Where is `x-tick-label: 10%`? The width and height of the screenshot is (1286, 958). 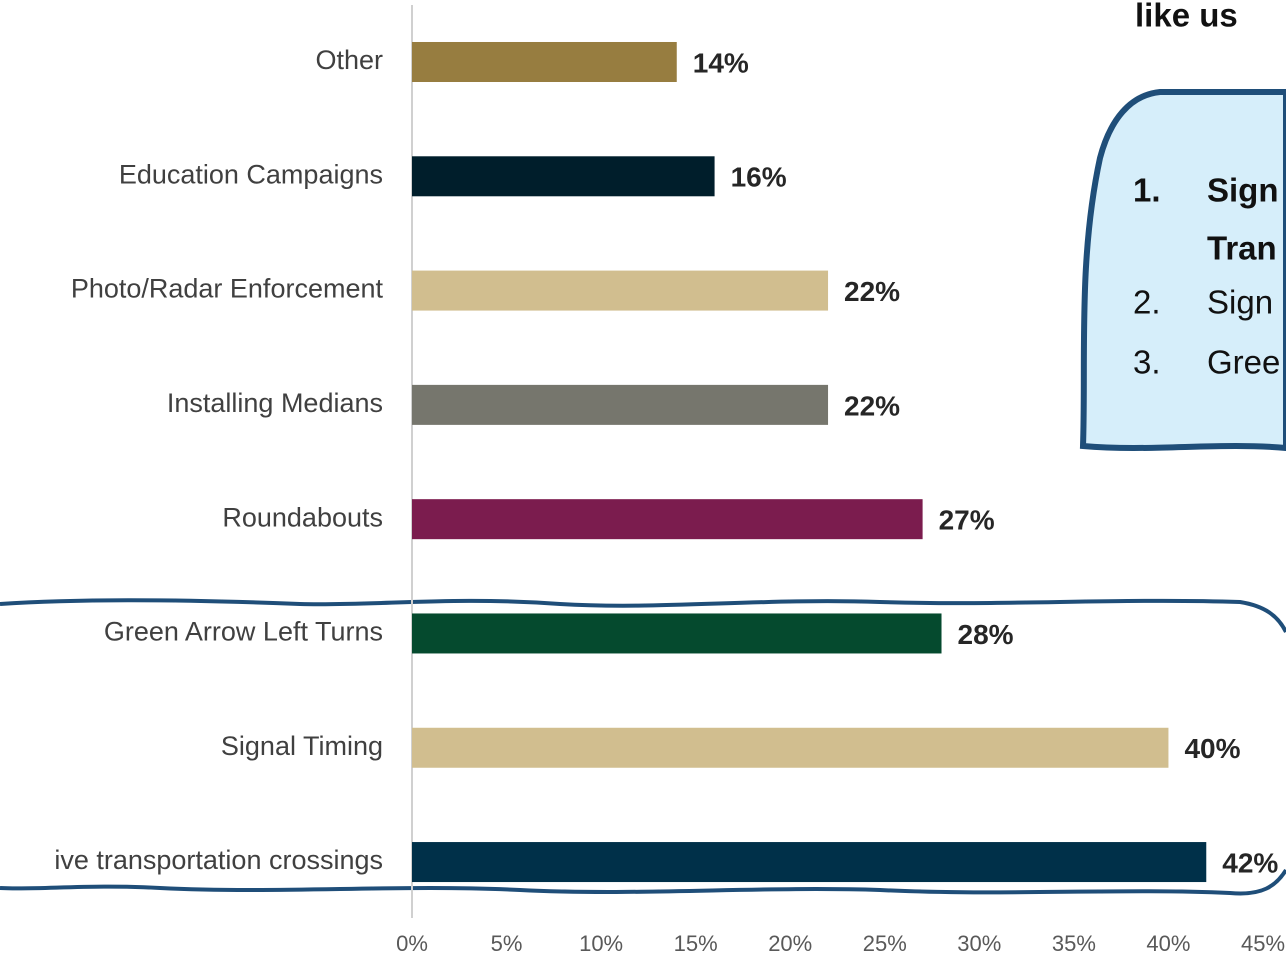 x-tick-label: 10% is located at coordinates (601, 943).